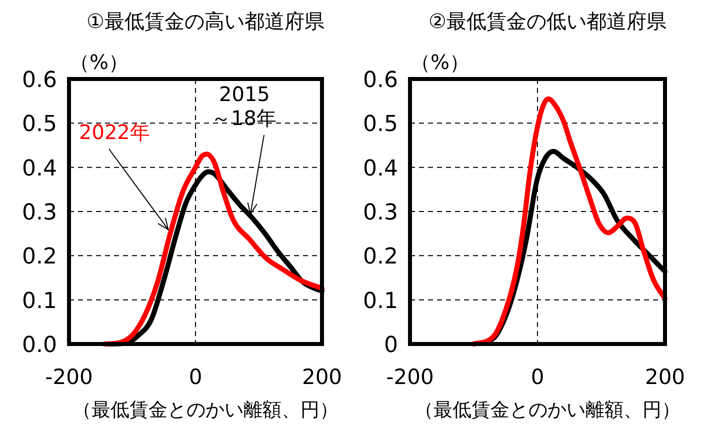  What do you see at coordinates (243, 106) in the screenshot?
I see `text: 2015 ～18年` at bounding box center [243, 106].